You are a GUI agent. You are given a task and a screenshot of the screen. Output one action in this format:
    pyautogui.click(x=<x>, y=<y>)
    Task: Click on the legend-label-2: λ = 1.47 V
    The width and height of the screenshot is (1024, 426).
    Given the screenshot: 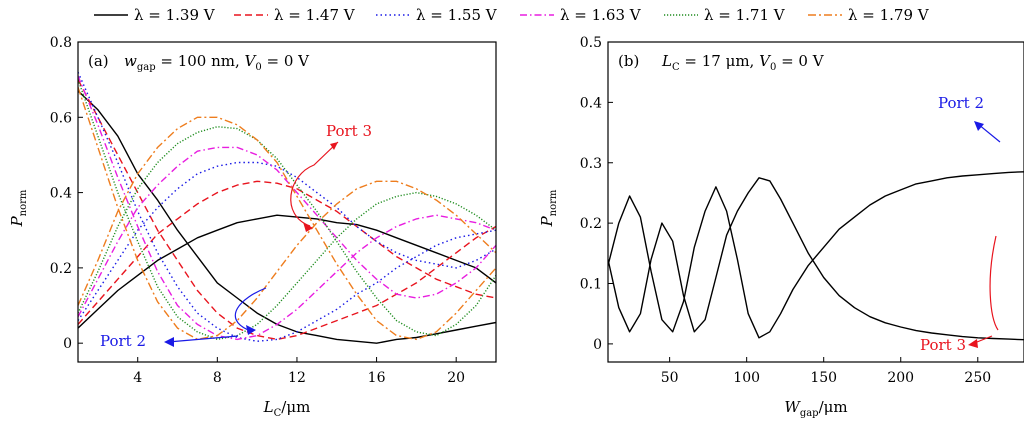 What is the action you would take?
    pyautogui.click(x=315, y=15)
    